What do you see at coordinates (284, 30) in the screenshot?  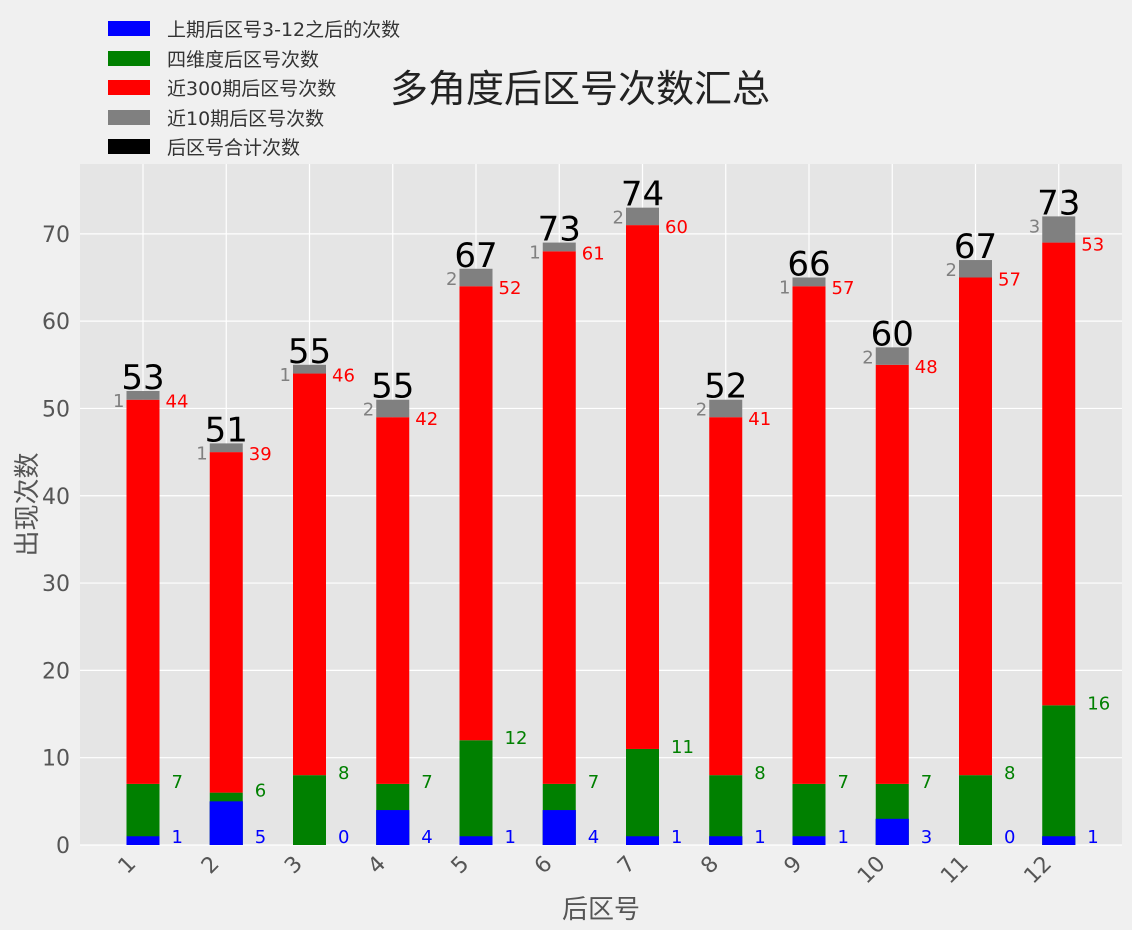 I see `legend-label: 上期后区号3-12之后的次数` at bounding box center [284, 30].